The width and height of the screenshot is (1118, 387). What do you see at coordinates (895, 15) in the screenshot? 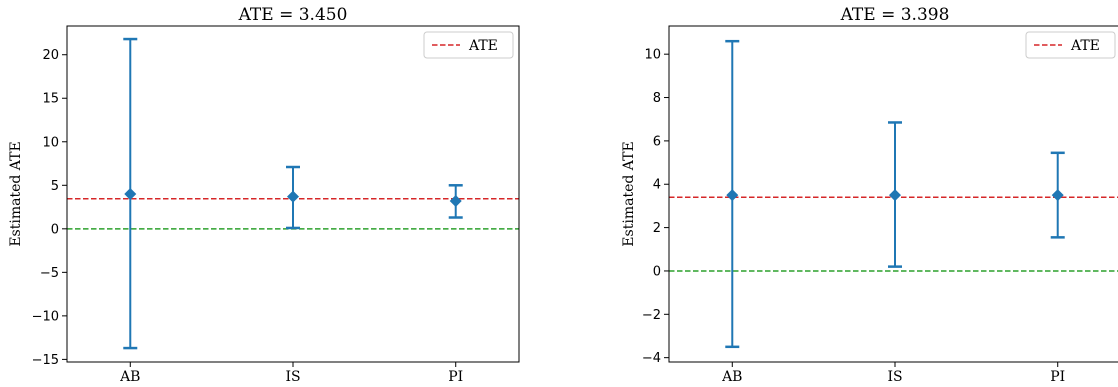
I see `chart-title: ATE = 3.398` at bounding box center [895, 15].